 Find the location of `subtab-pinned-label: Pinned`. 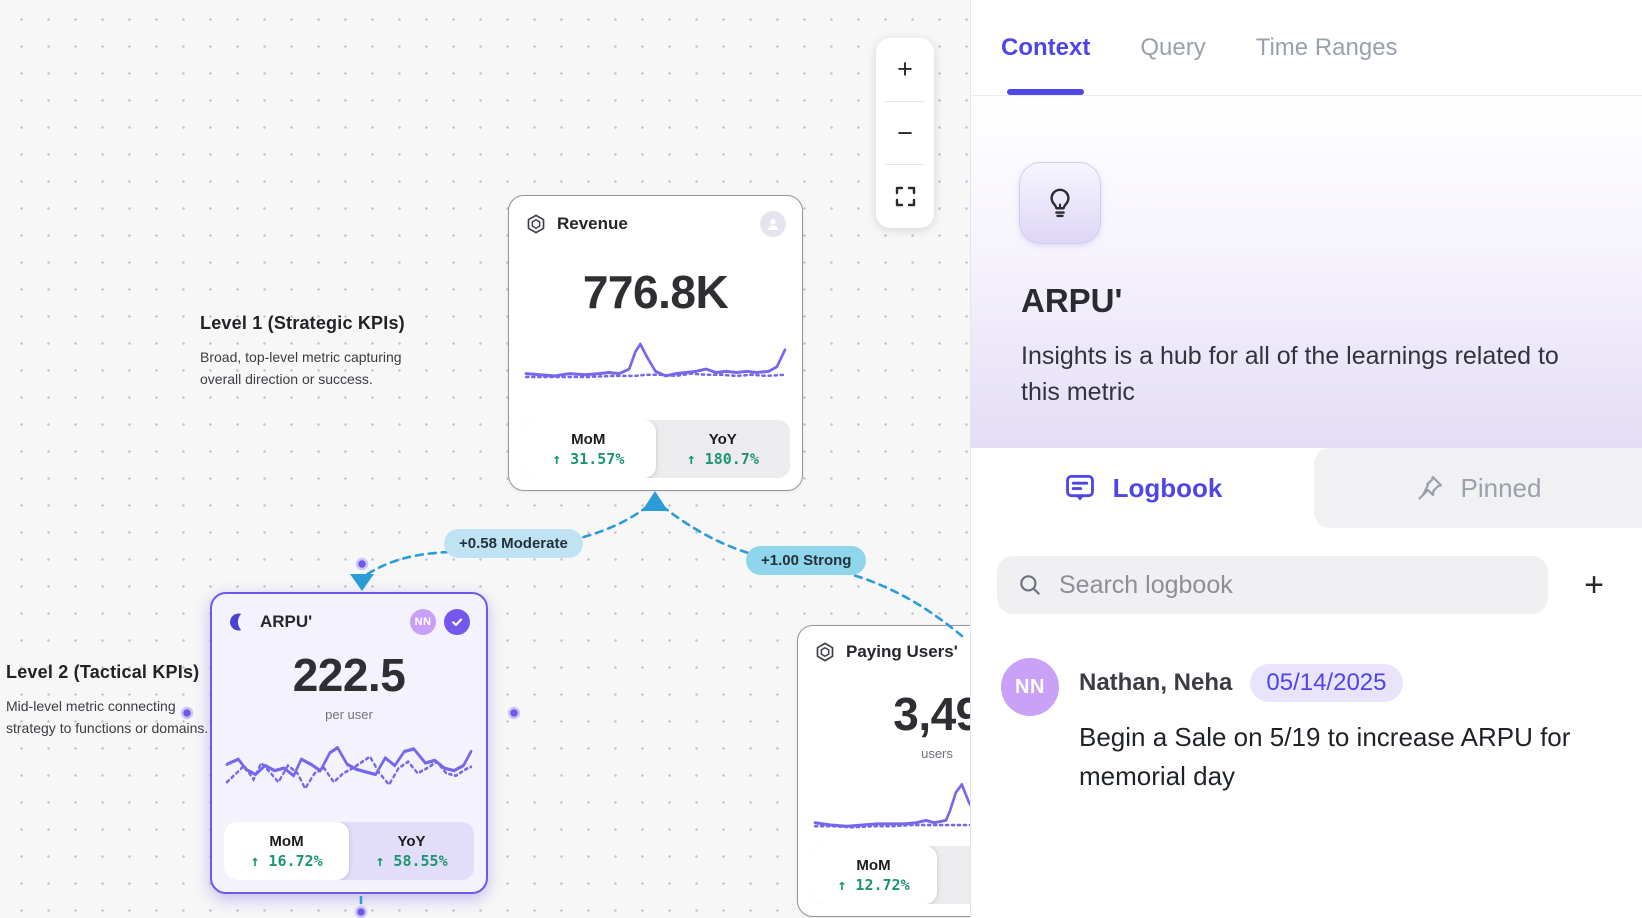

subtab-pinned-label: Pinned is located at coordinates (1501, 487).